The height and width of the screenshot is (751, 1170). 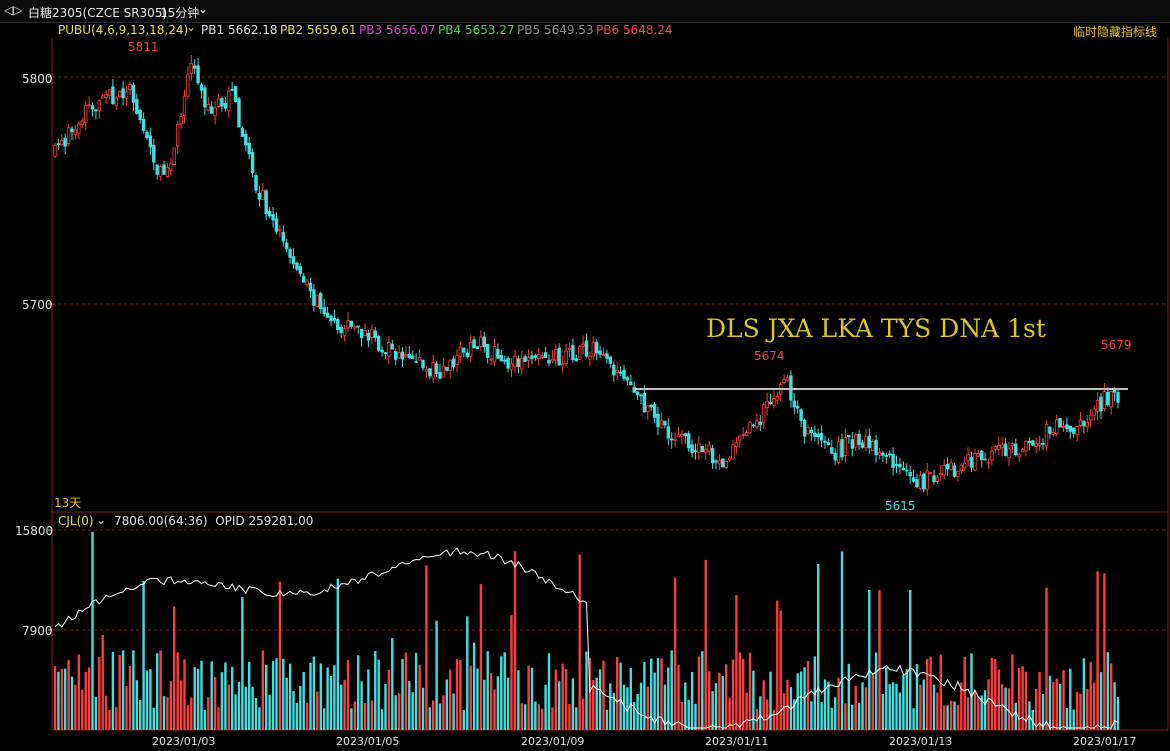 What do you see at coordinates (180, 13) in the screenshot?
I see `period-selector: 15分钟` at bounding box center [180, 13].